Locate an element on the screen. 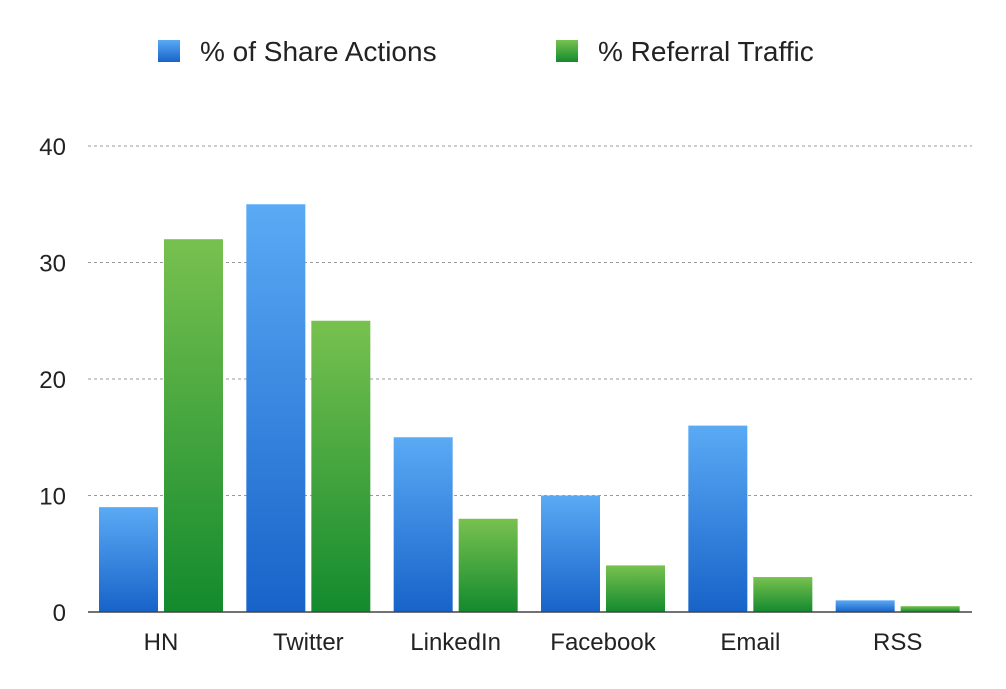 The width and height of the screenshot is (1006, 689). x-tick-label-linkedin: LinkedIn is located at coordinates (455, 642).